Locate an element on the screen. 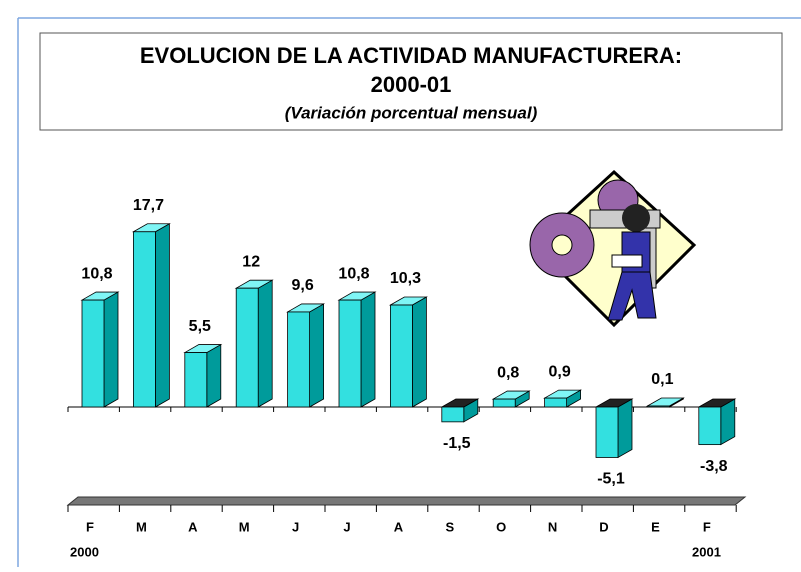  chart-subtitle: (Variación porcentual mensual) is located at coordinates (411, 112).